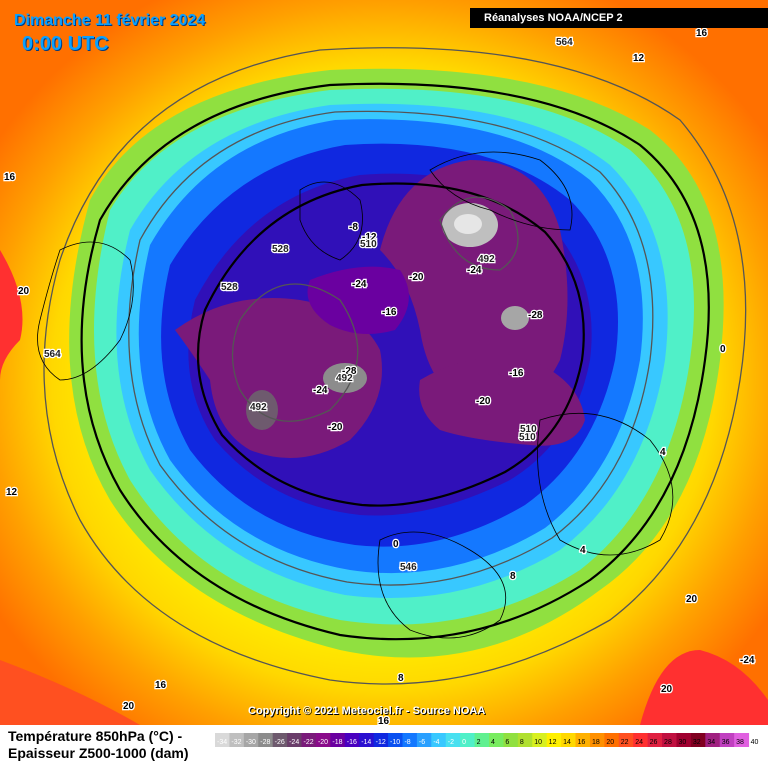  What do you see at coordinates (711, 742) in the screenshot?
I see `legend-tick: 34` at bounding box center [711, 742].